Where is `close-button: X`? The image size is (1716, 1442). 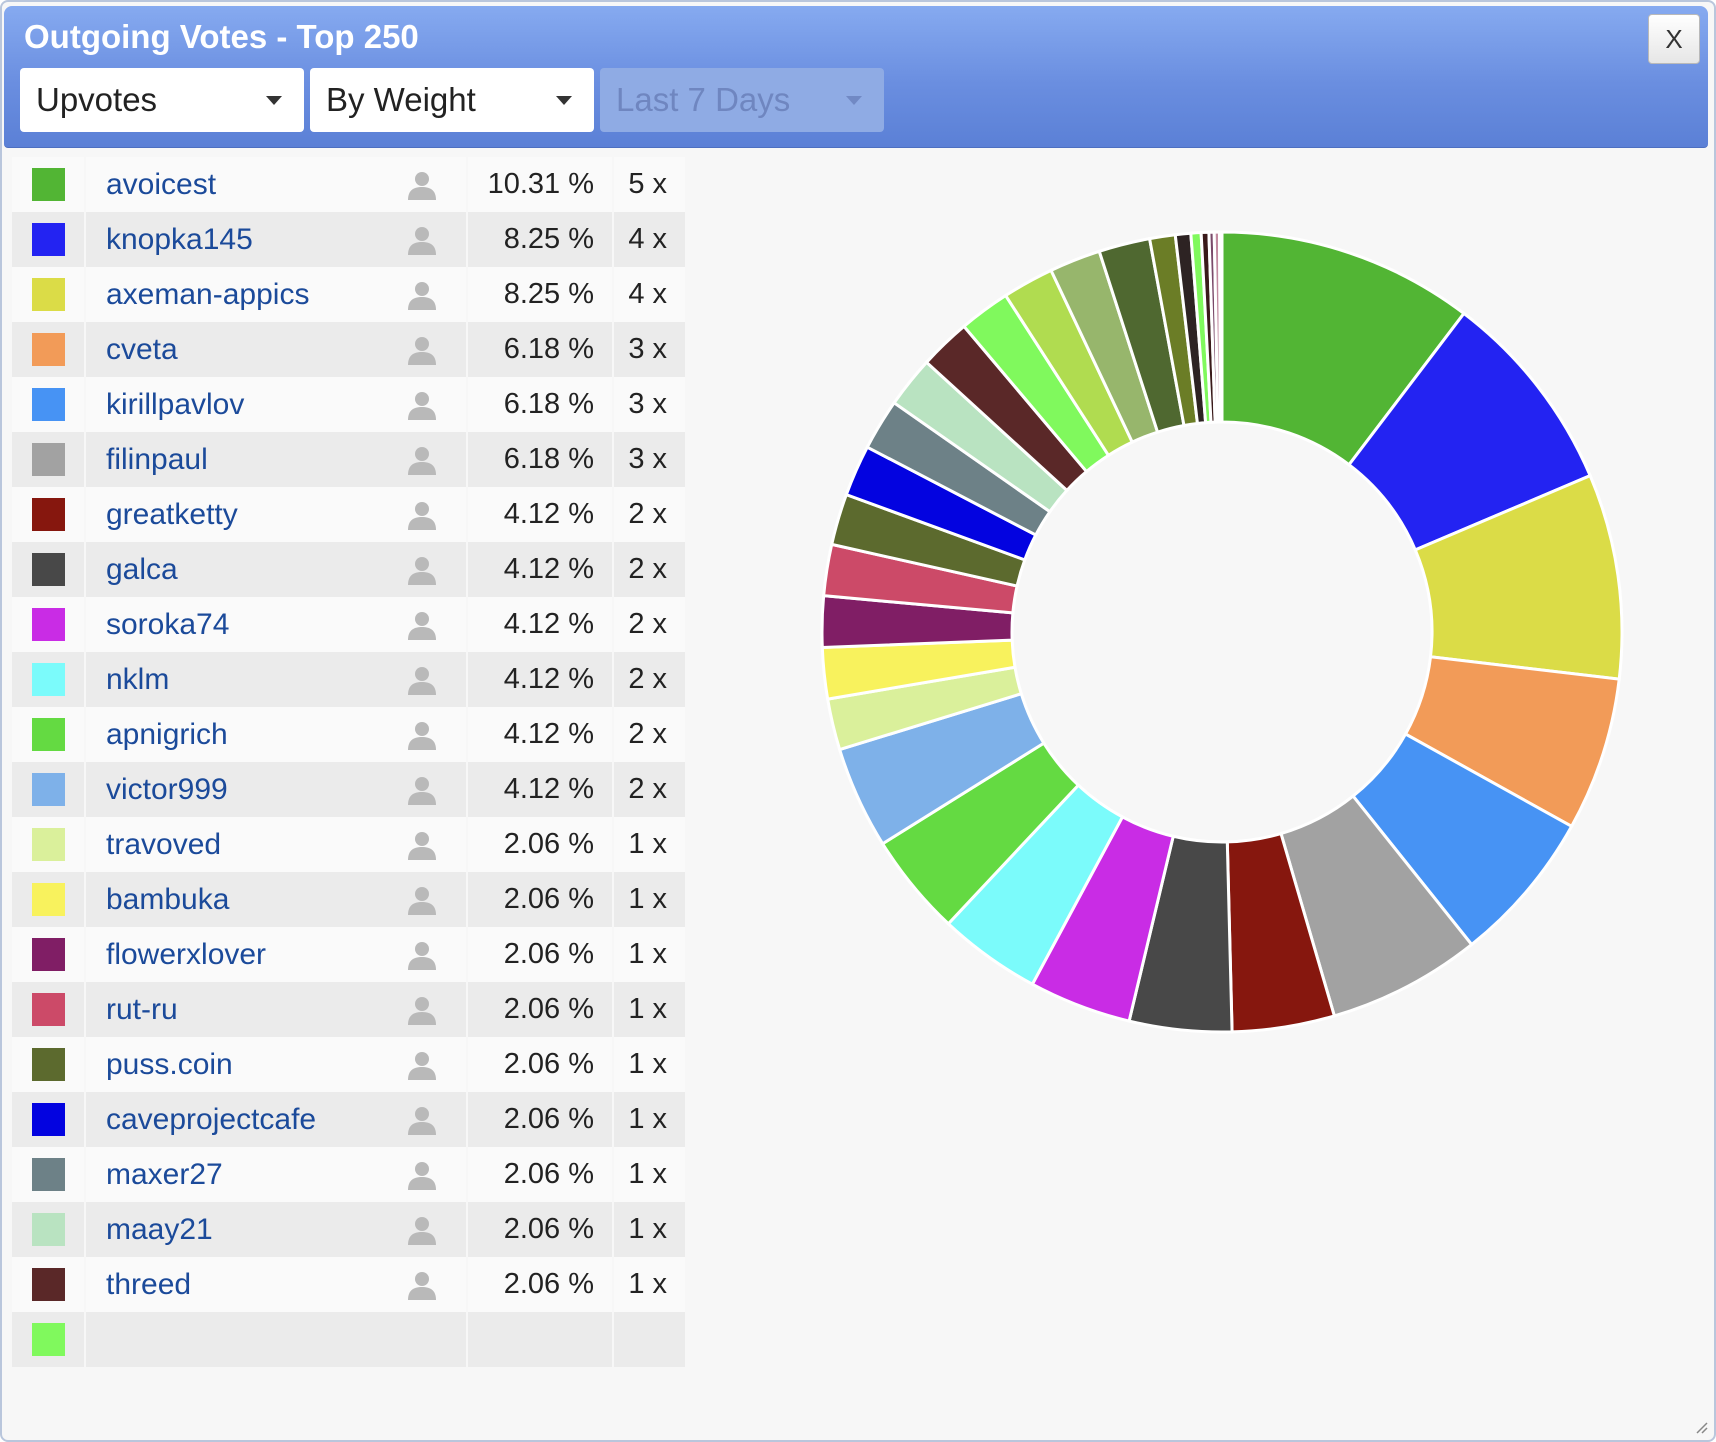
close-button: X is located at coordinates (1674, 39).